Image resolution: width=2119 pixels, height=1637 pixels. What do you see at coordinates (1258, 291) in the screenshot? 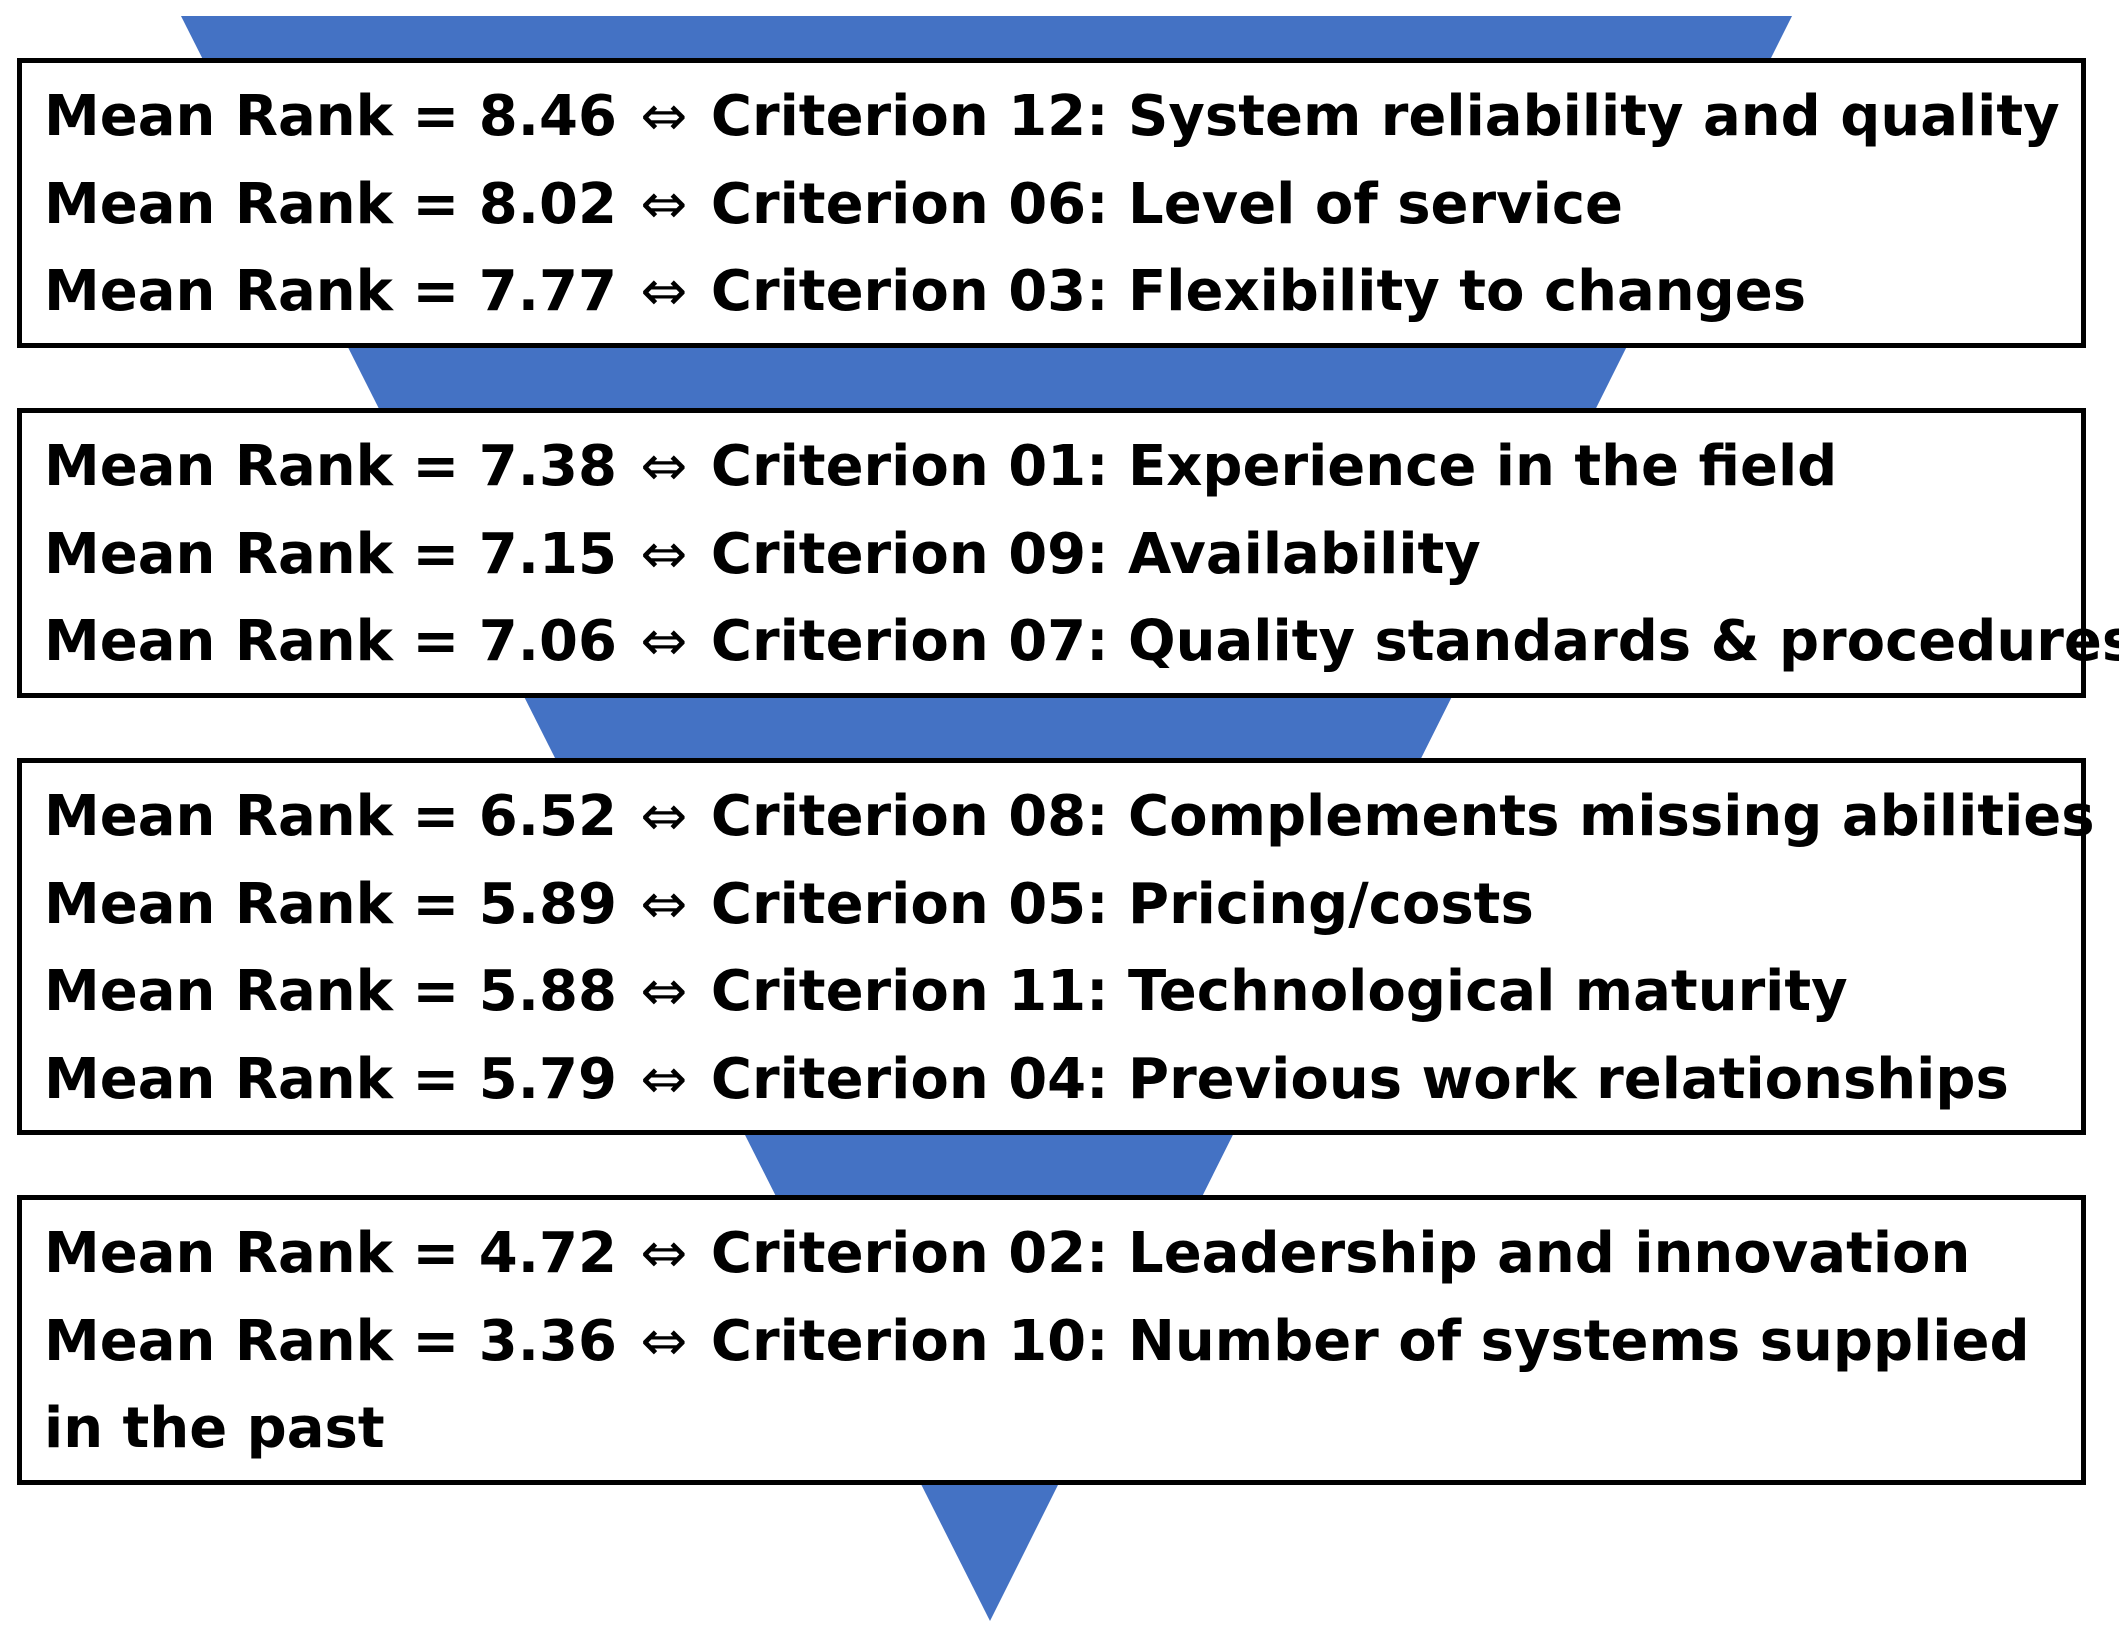
I see `criterion-label: Criterion 03: Flexibility to changes` at bounding box center [1258, 291].